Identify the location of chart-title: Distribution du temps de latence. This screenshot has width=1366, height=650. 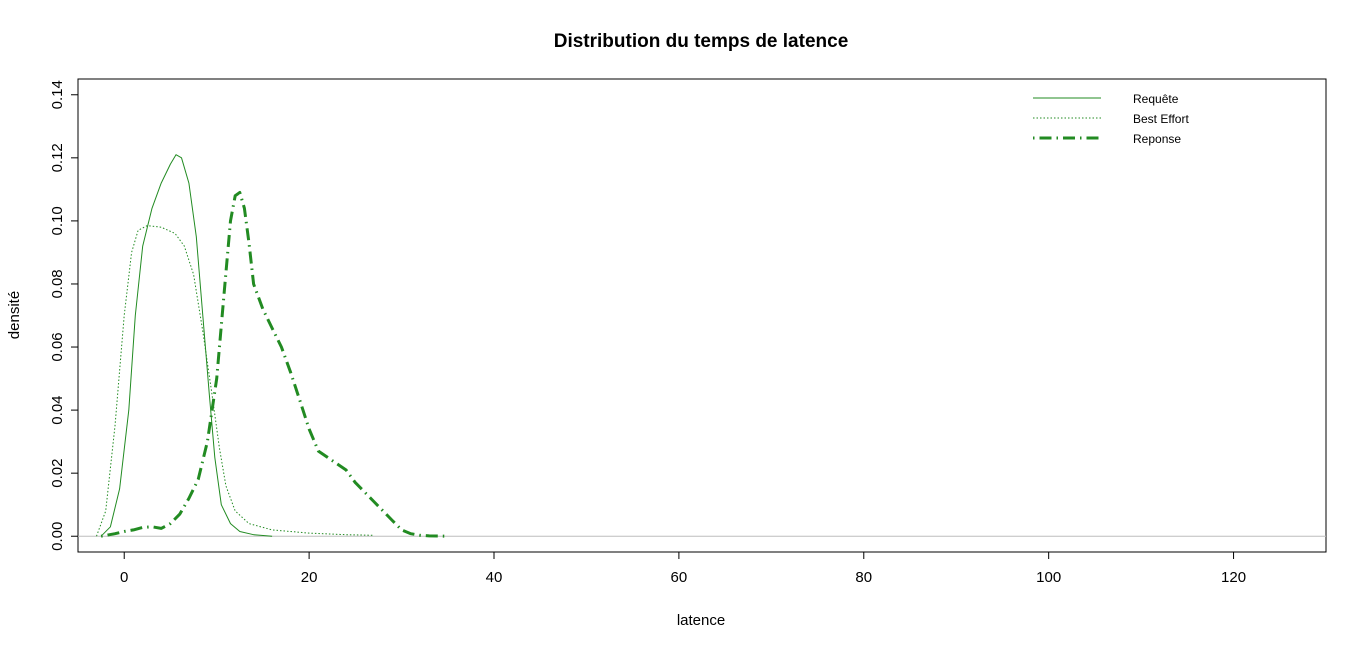
(701, 41).